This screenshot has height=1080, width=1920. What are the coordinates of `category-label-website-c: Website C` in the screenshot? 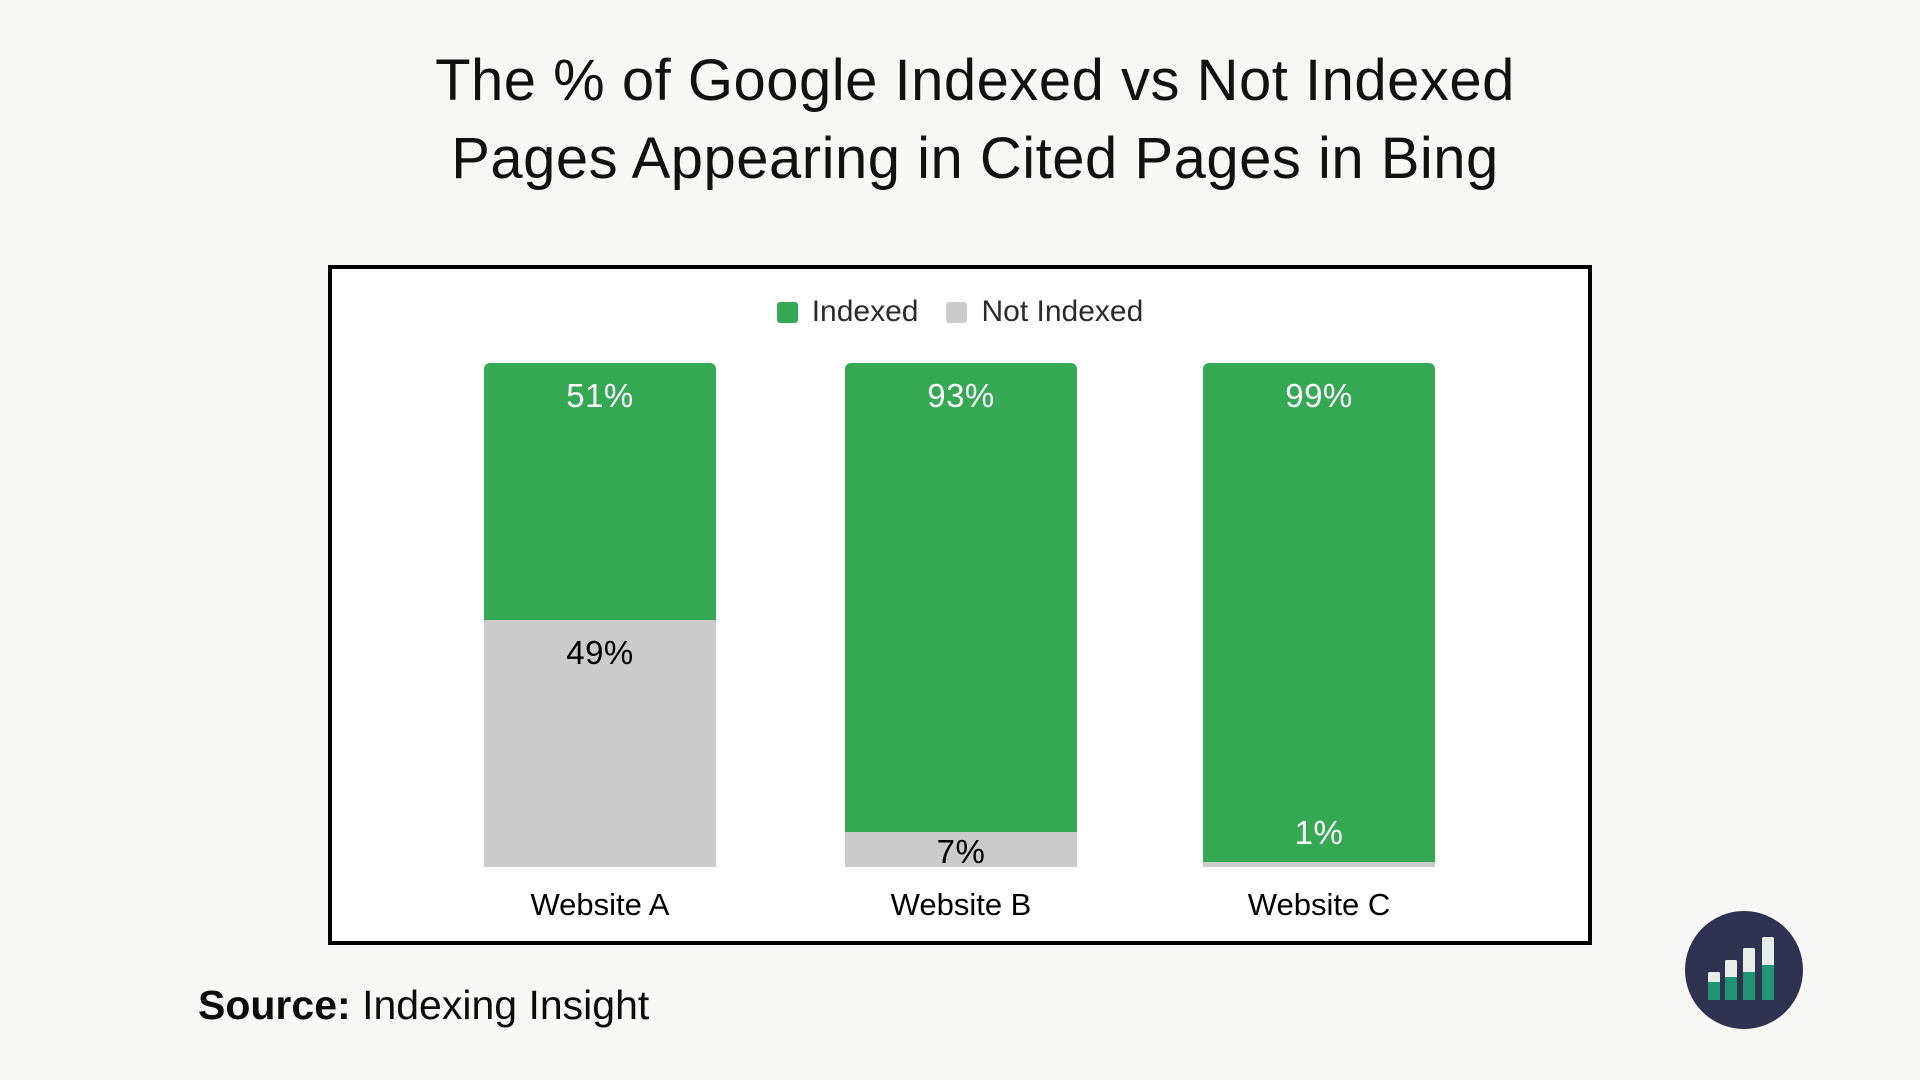 It's located at (1319, 904).